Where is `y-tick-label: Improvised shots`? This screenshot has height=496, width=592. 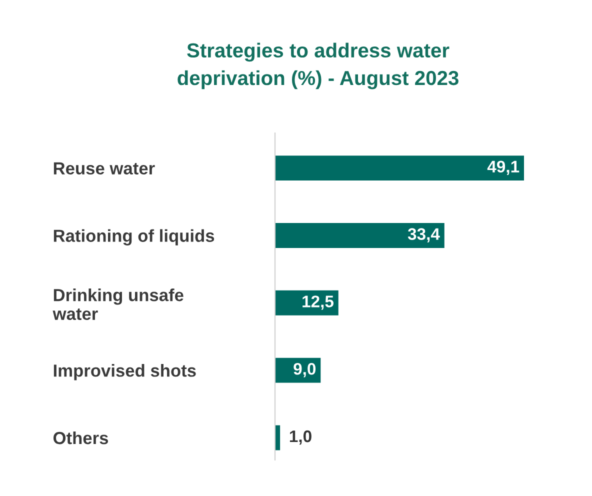
y-tick-label: Improvised shots is located at coordinates (125, 372).